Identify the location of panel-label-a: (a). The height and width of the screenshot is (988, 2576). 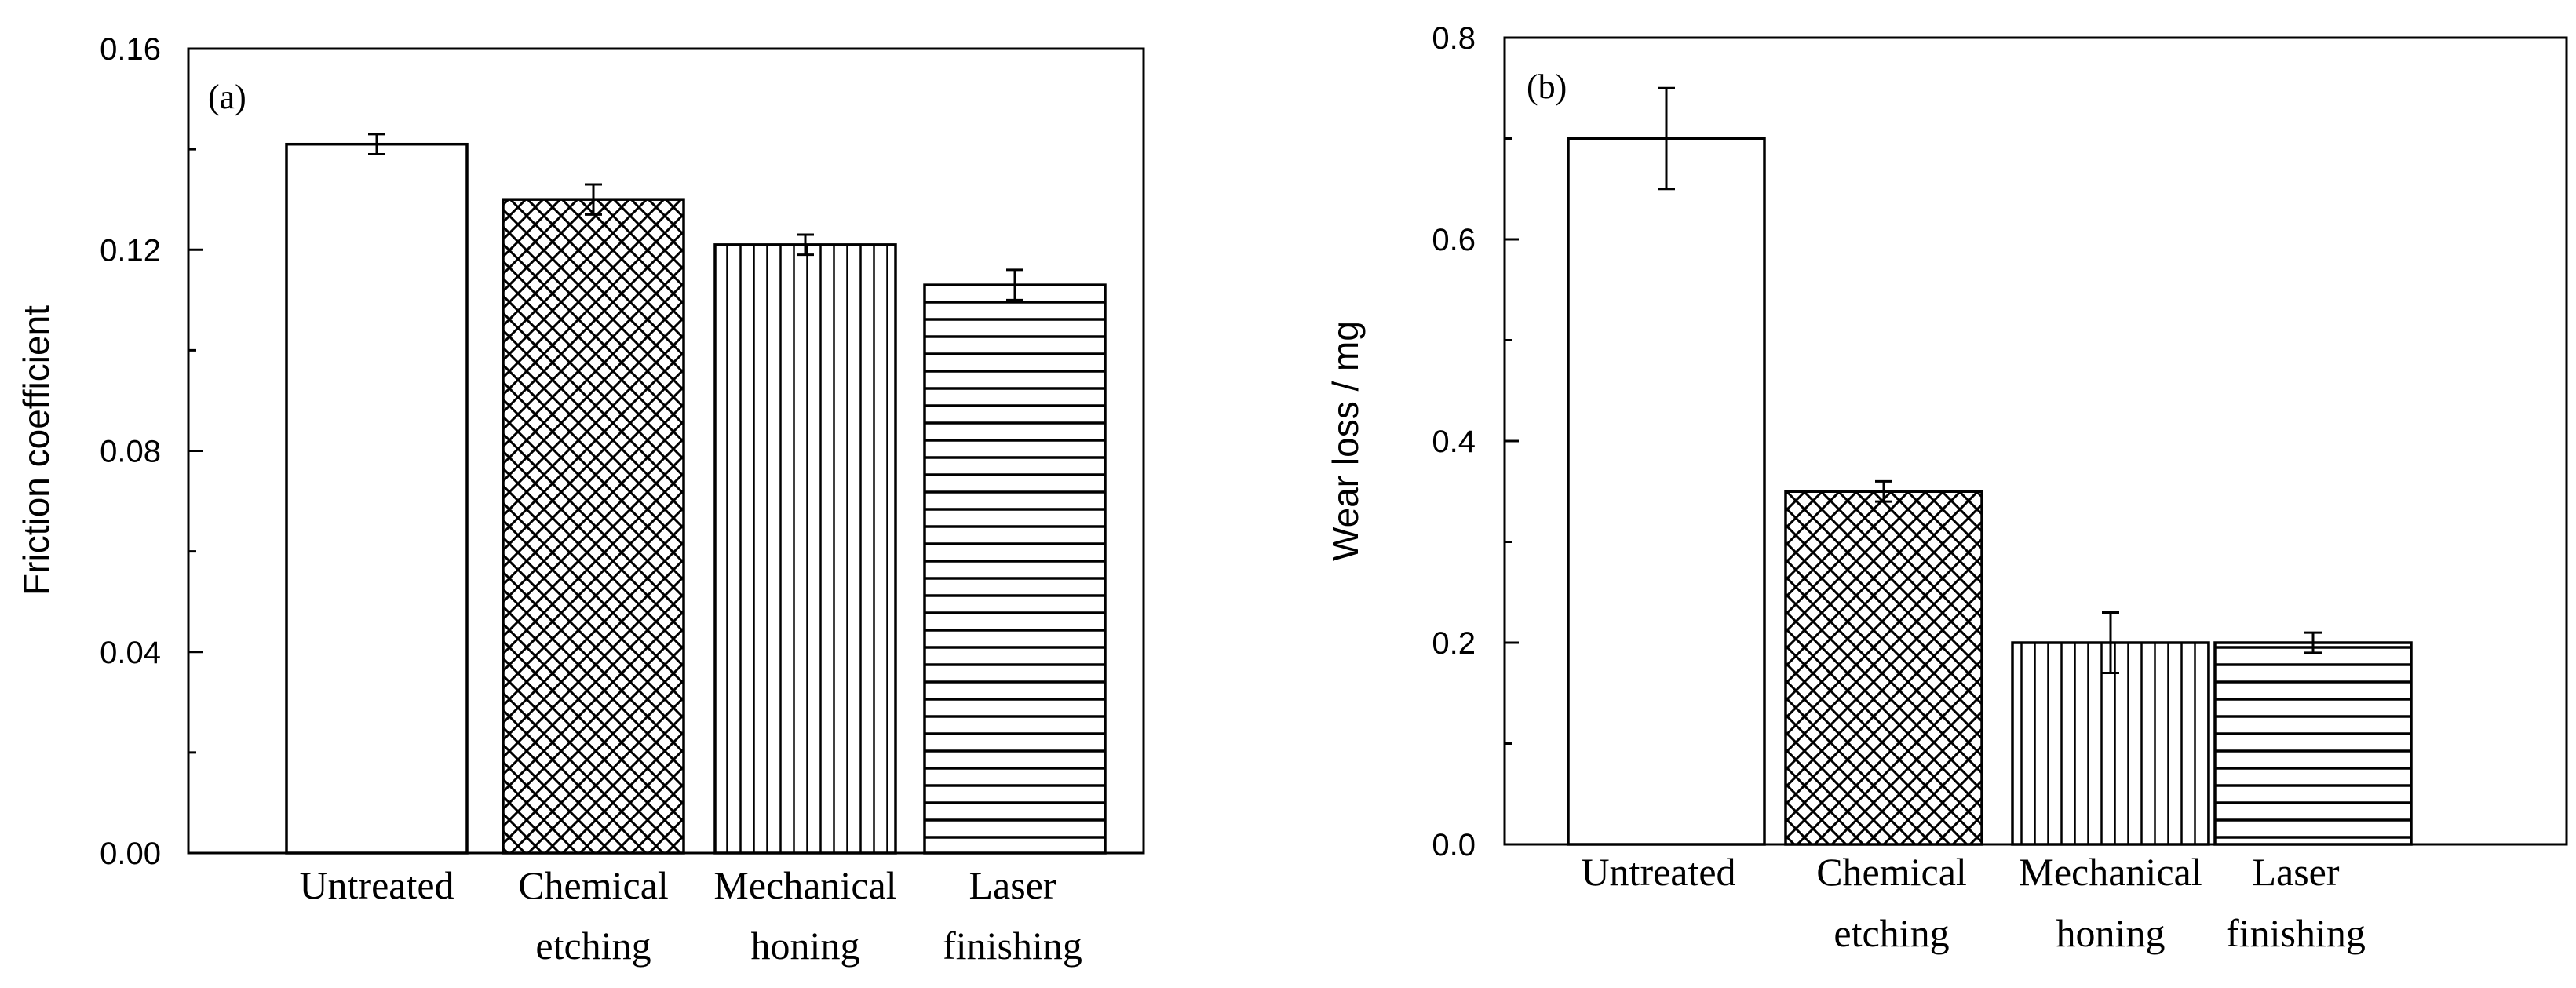
(227, 97).